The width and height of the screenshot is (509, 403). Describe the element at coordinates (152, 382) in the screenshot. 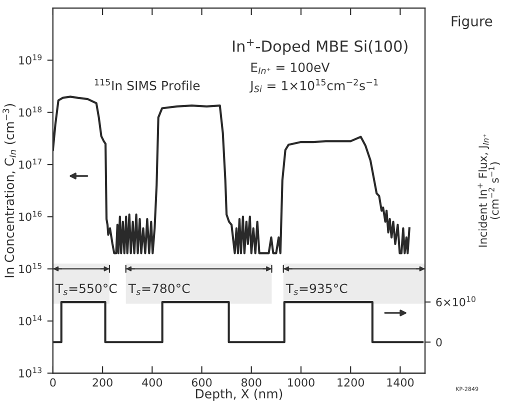

I see `x-tick-label: 400` at that location.